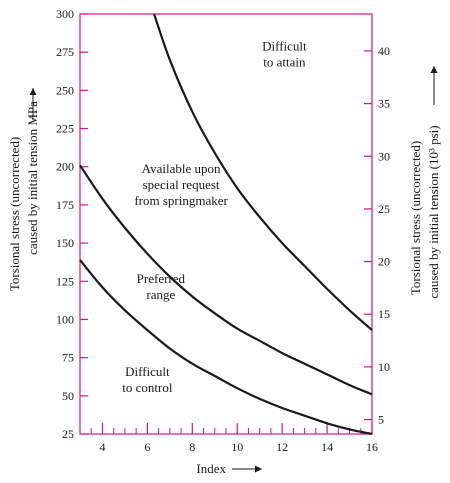  I want to click on x-tick-label: 16, so click(372, 447).